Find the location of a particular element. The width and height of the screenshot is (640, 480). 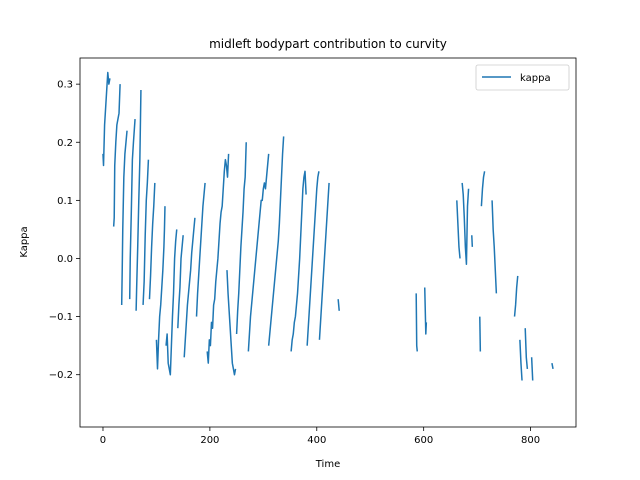

y-tick-label: 0.0 is located at coordinates (65, 259).